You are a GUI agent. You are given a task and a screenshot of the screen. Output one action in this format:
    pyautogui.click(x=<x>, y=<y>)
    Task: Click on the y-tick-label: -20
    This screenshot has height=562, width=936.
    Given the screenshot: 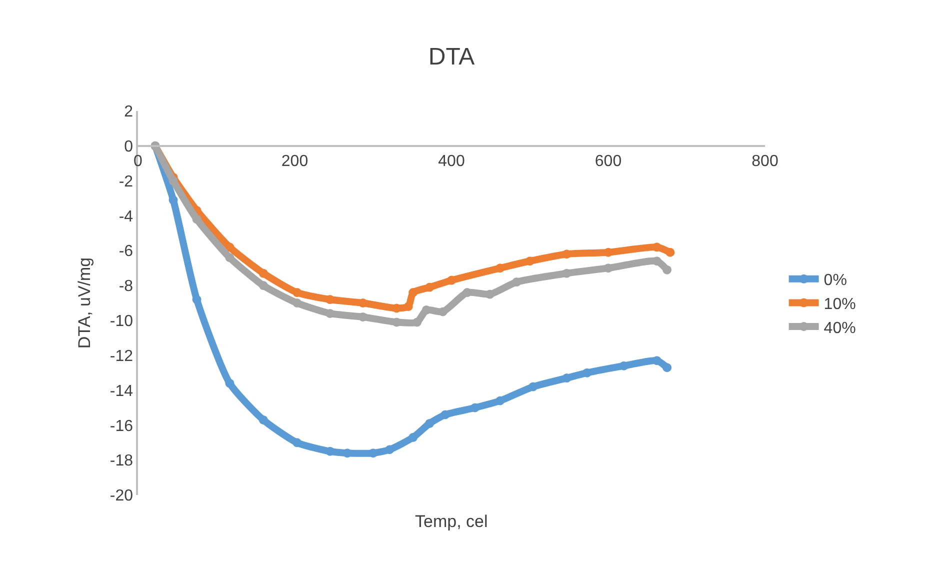 What is the action you would take?
    pyautogui.click(x=122, y=496)
    